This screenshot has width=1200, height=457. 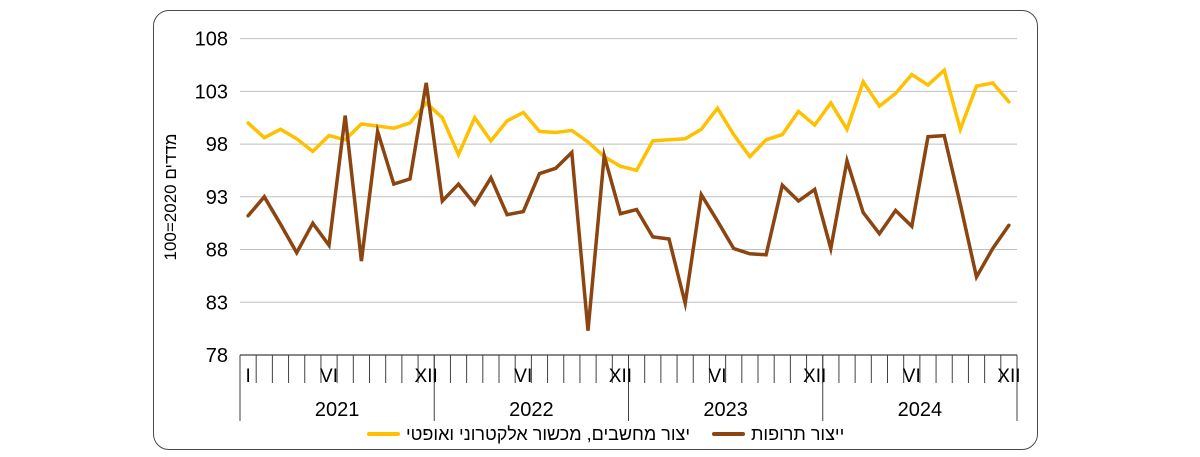 What do you see at coordinates (728, 434) in the screenshot?
I see `legend-line-pharma-icon` at bounding box center [728, 434].